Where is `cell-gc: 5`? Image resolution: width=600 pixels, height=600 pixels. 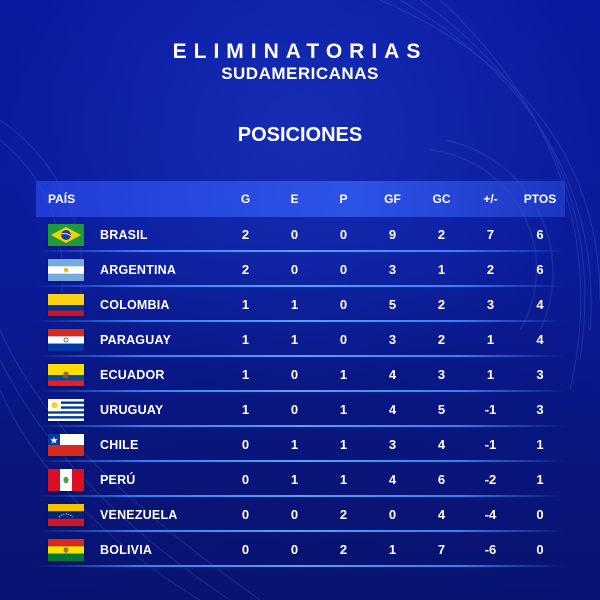 cell-gc: 5 is located at coordinates (441, 409).